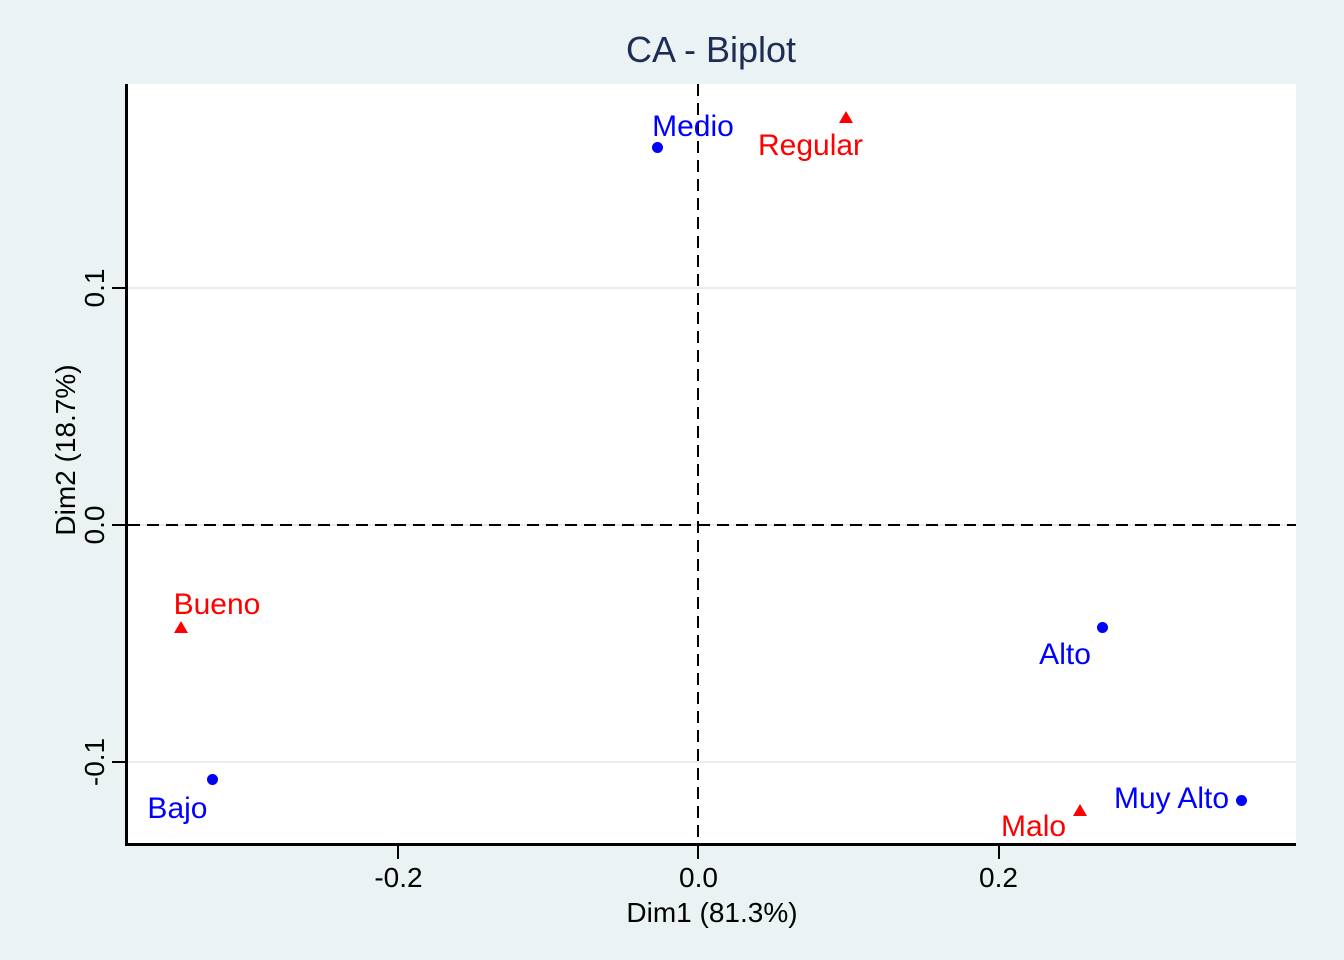  What do you see at coordinates (1172, 799) in the screenshot?
I see `point-label: Muy Alto` at bounding box center [1172, 799].